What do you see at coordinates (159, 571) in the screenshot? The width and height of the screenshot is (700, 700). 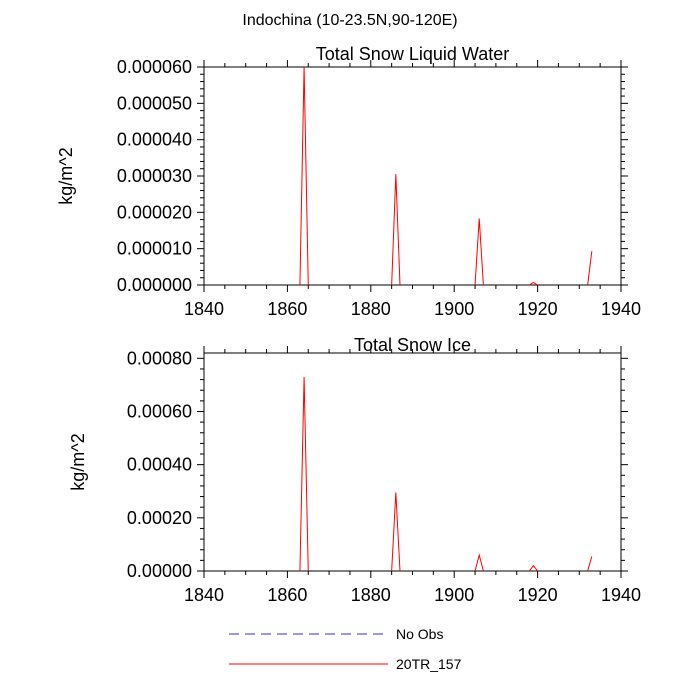 I see `y-tick-label: 0.00000` at bounding box center [159, 571].